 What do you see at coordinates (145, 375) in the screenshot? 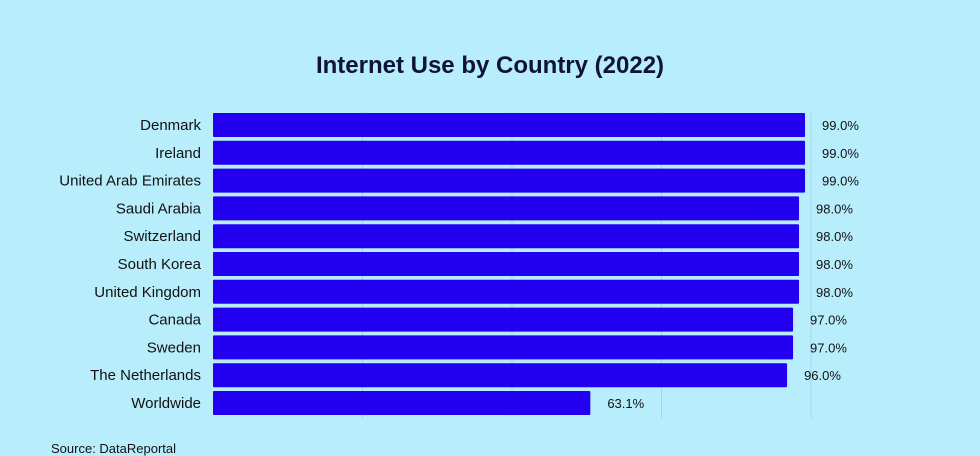
I see `category-label: The Netherlands` at bounding box center [145, 375].